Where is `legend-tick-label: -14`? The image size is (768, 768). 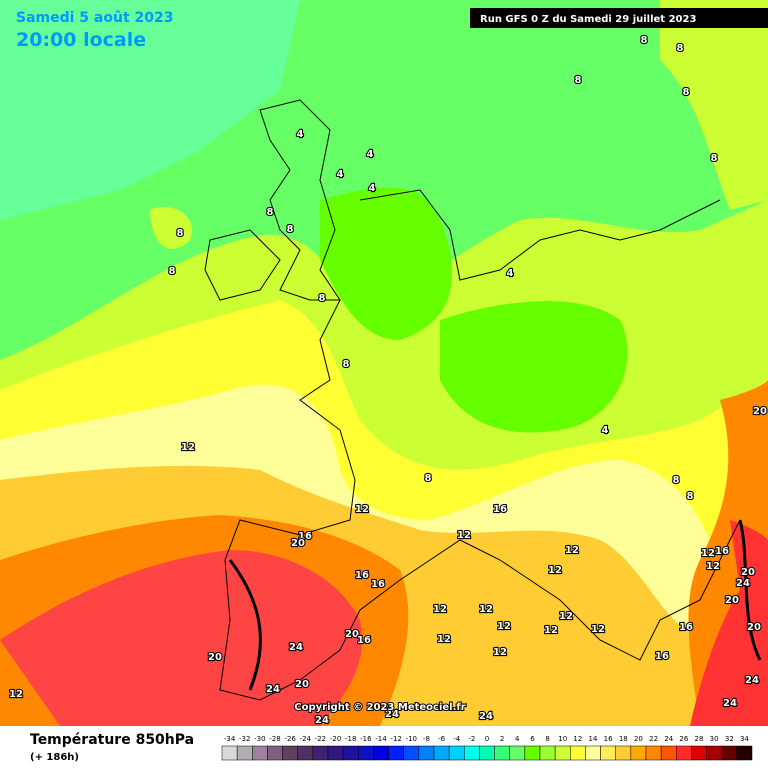
legend-tick-label: -14 is located at coordinates (381, 739).